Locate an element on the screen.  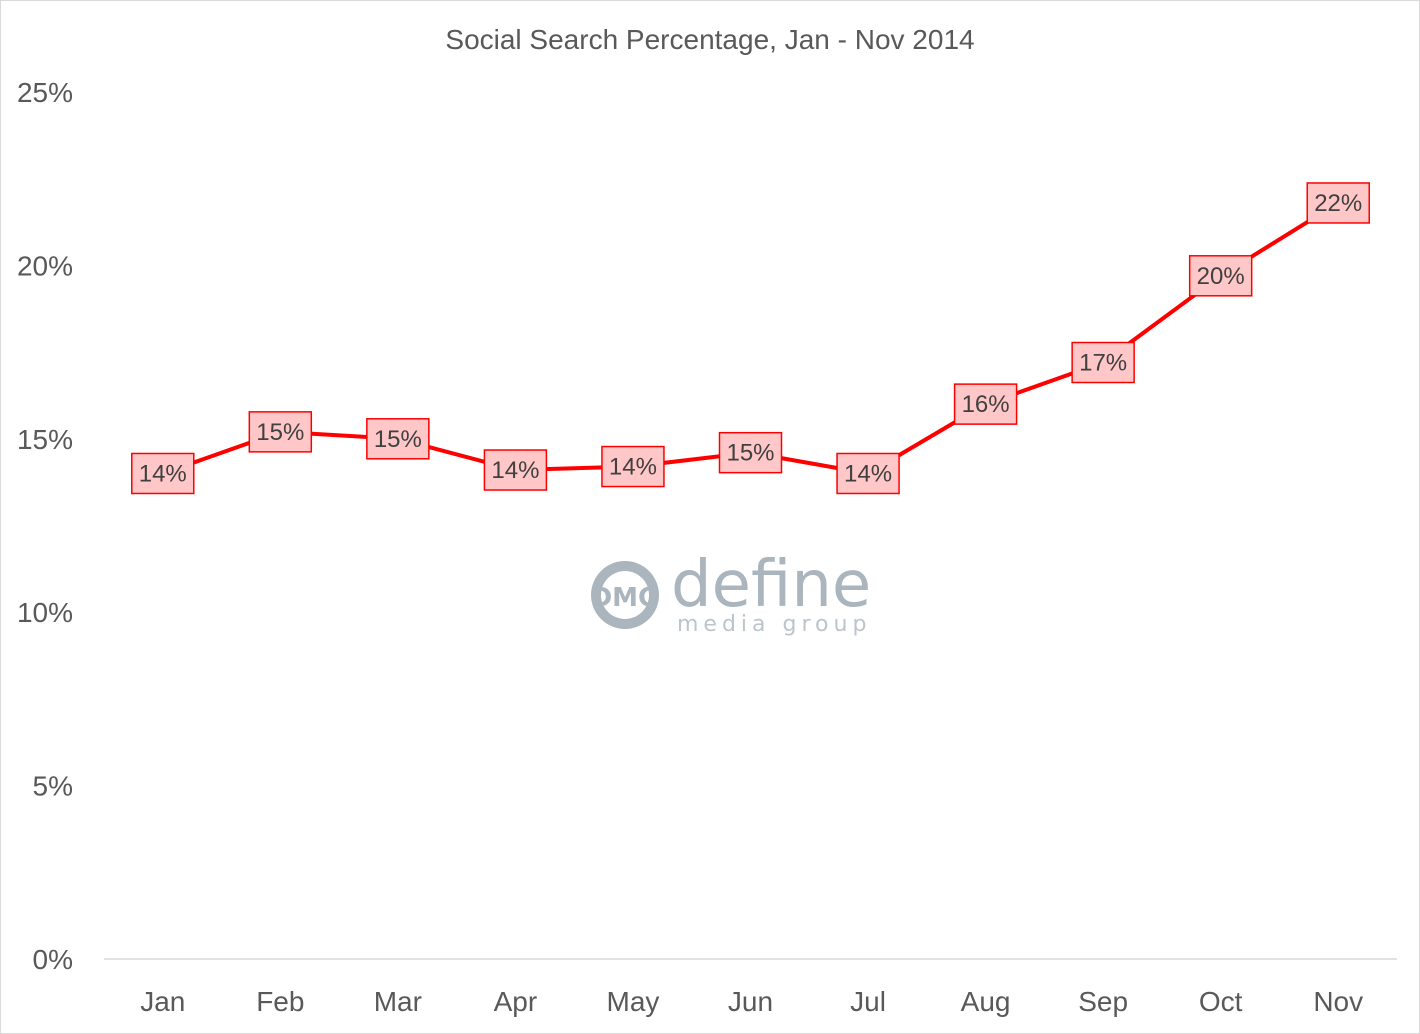
data-label-text: 22% is located at coordinates (1338, 203).